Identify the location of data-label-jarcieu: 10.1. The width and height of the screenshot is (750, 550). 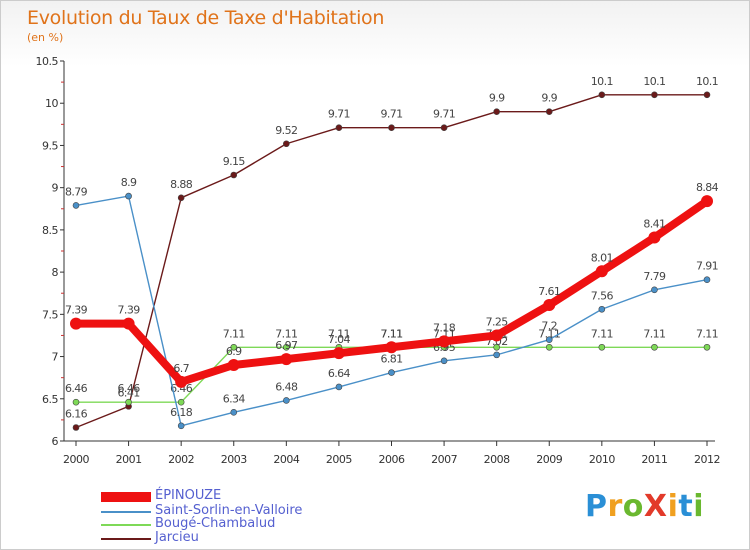
(654, 81).